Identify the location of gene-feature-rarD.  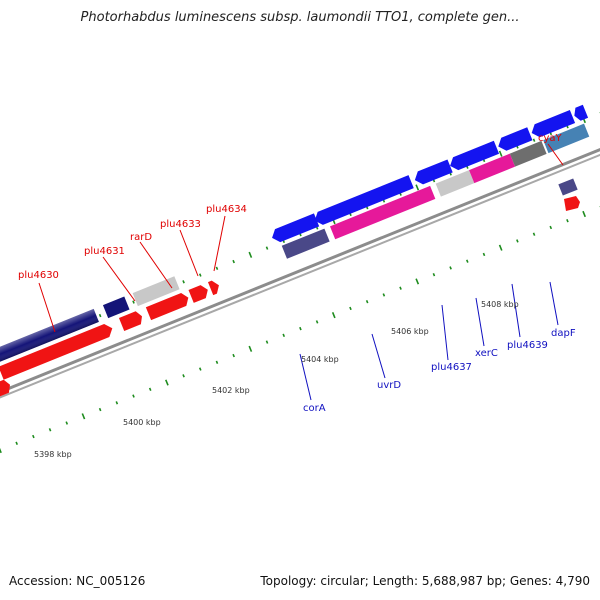
(156, 291).